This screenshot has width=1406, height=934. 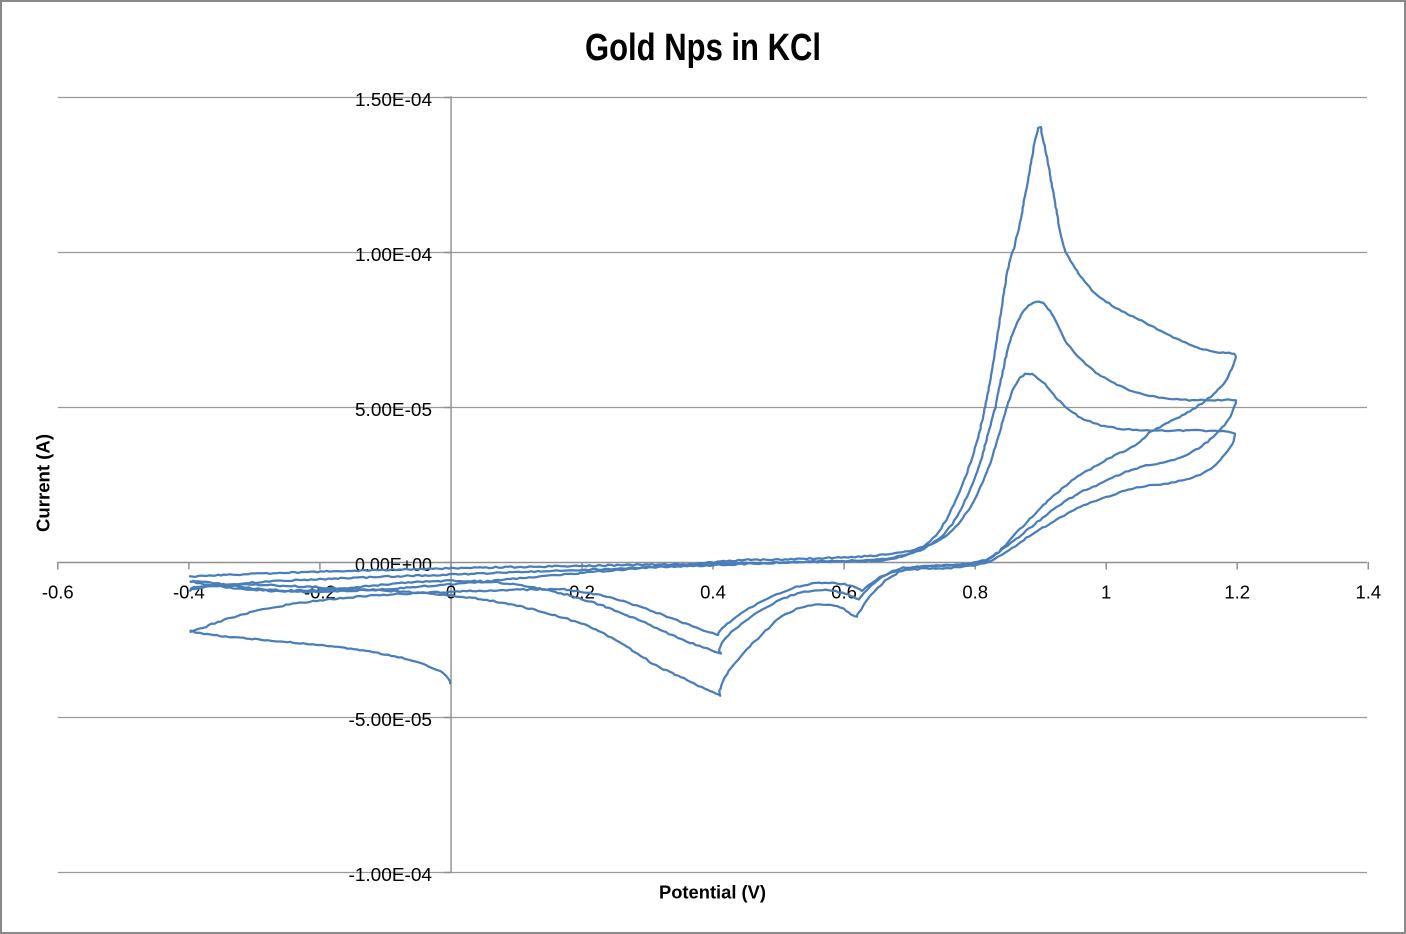 I want to click on svg-text: -1.00E-04, so click(x=391, y=874).